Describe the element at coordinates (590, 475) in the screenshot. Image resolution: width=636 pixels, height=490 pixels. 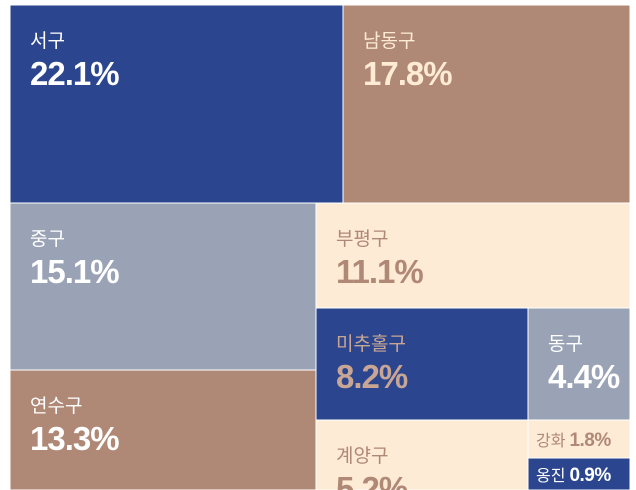
I see `tile-value: 0.9%` at that location.